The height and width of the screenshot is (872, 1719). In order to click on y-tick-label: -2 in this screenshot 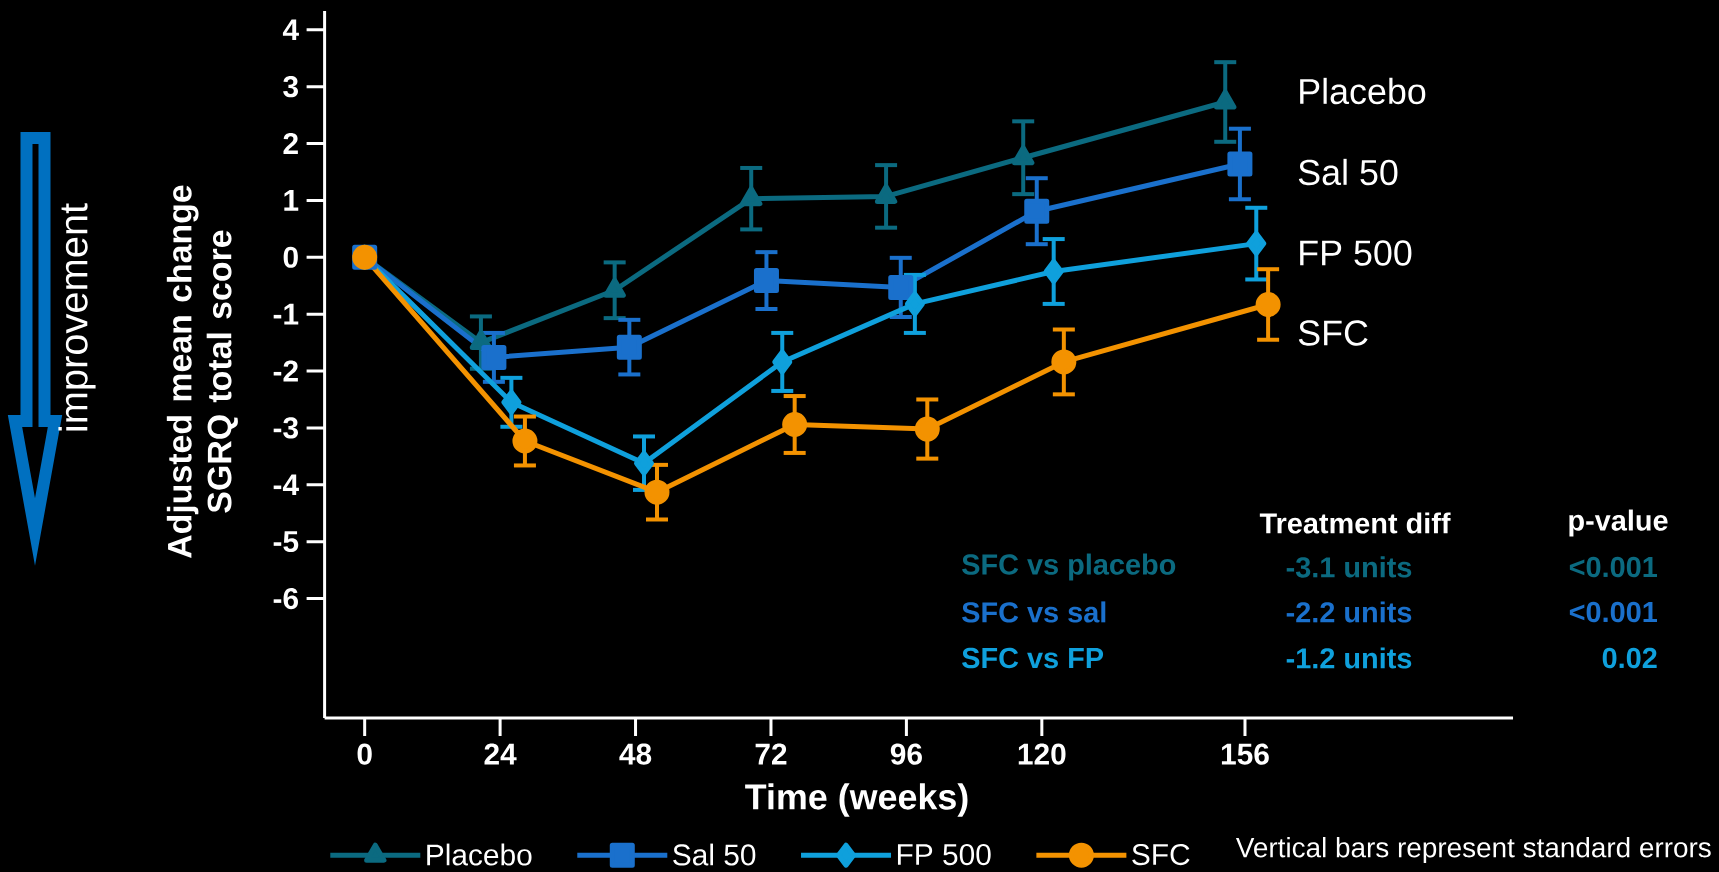, I will do `click(285, 371)`.